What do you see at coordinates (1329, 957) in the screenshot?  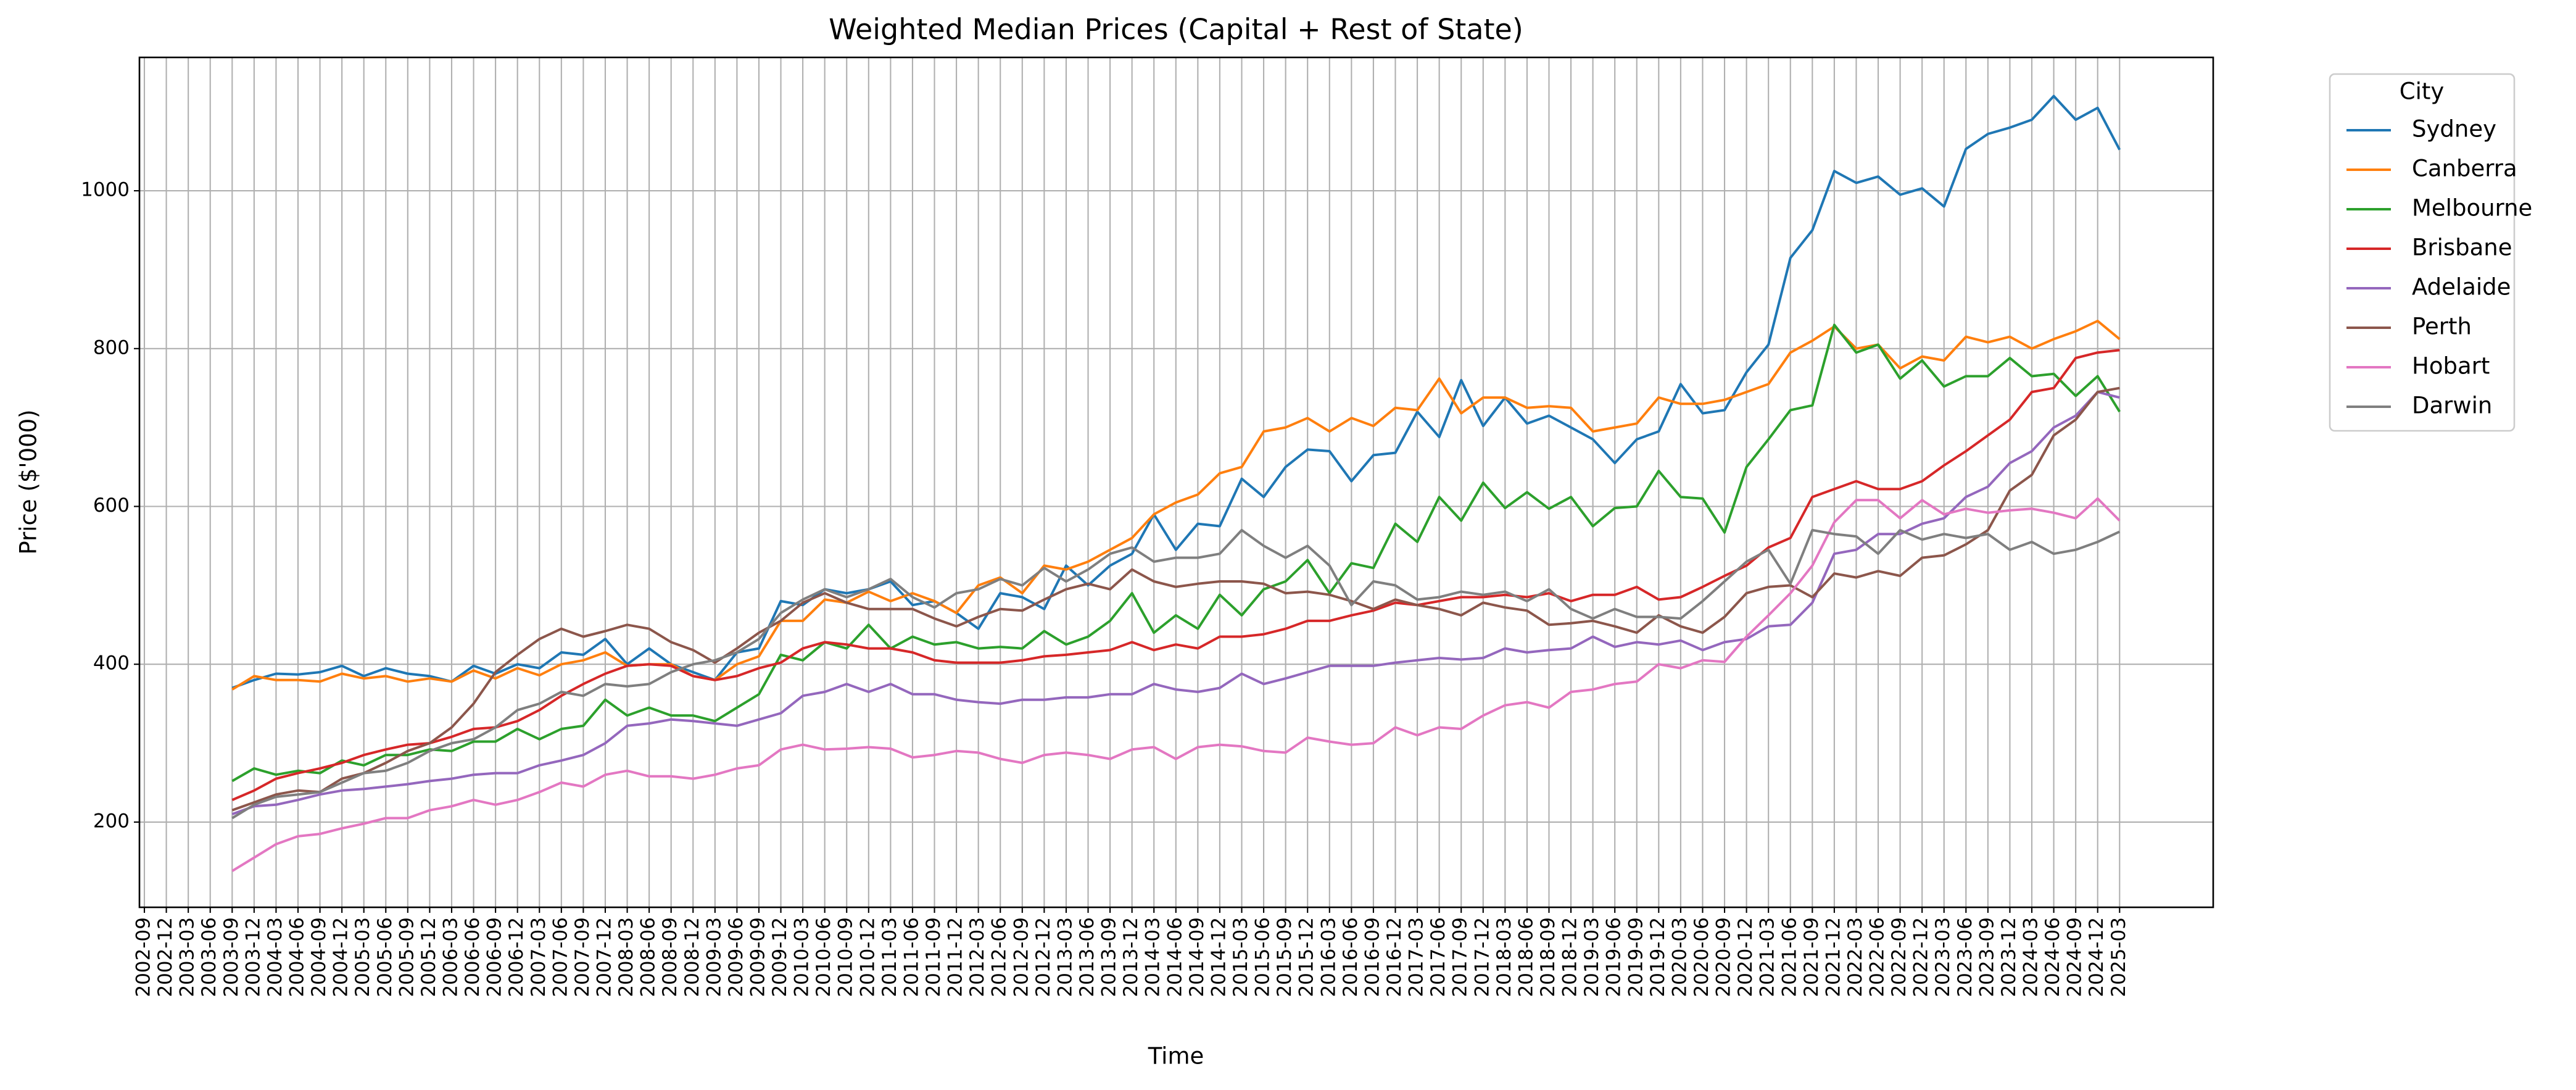 I see `x-tick-label: 2016-03` at bounding box center [1329, 957].